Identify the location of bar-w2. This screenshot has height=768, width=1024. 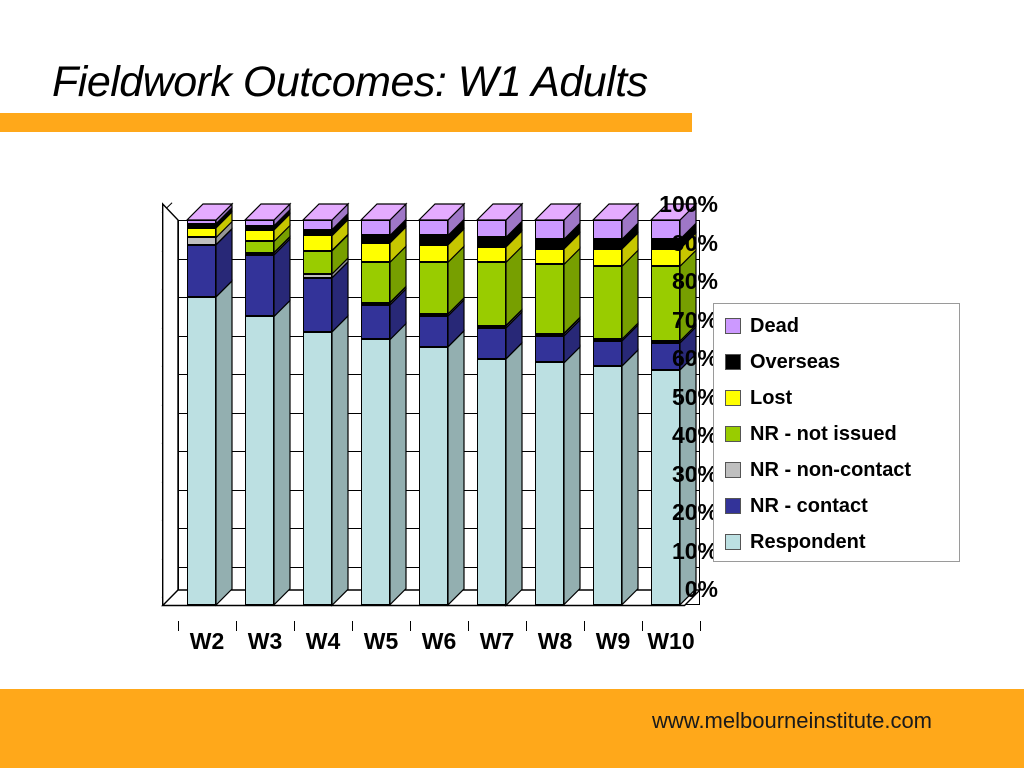
(209, 404).